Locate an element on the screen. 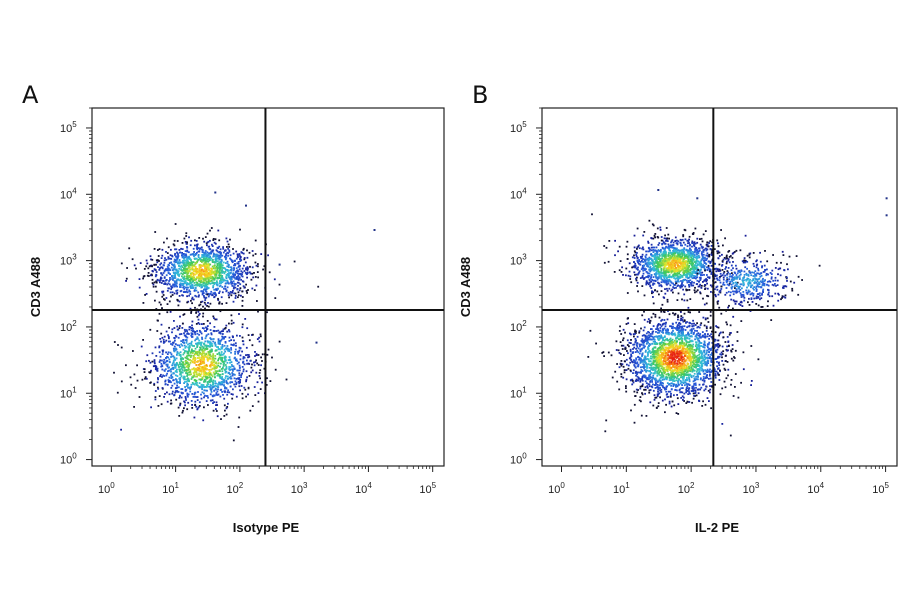 The image size is (900, 594). y-tick-label: 103 is located at coordinates (68, 260).